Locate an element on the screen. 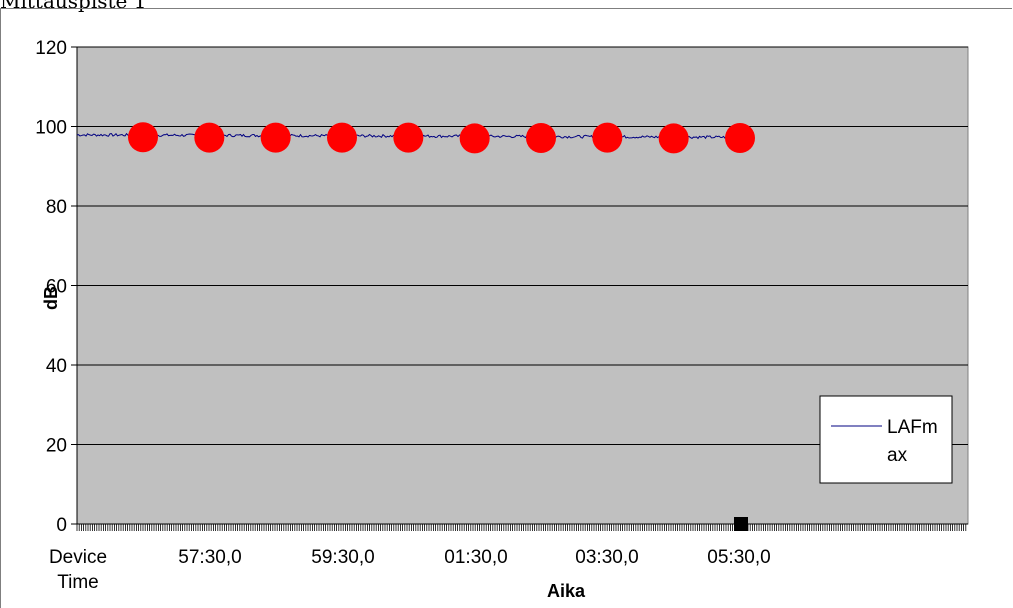 Image resolution: width=1013 pixels, height=608 pixels. y-axis-title: dB is located at coordinates (51, 298).